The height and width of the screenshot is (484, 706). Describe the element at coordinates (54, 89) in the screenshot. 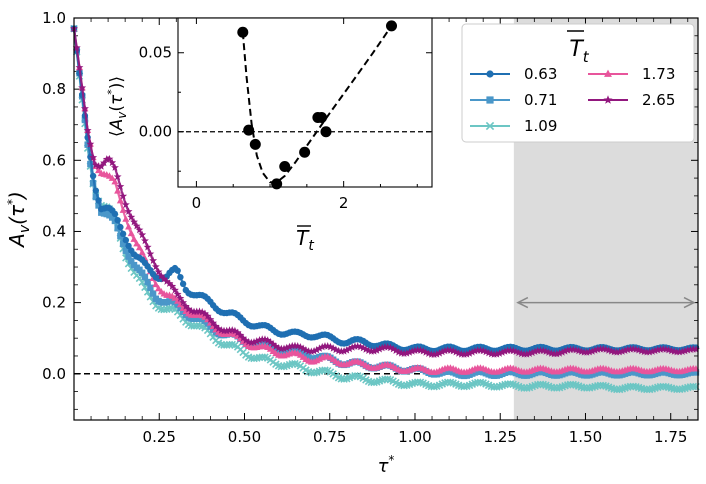

I see `y-tick-label: 0.8` at that location.